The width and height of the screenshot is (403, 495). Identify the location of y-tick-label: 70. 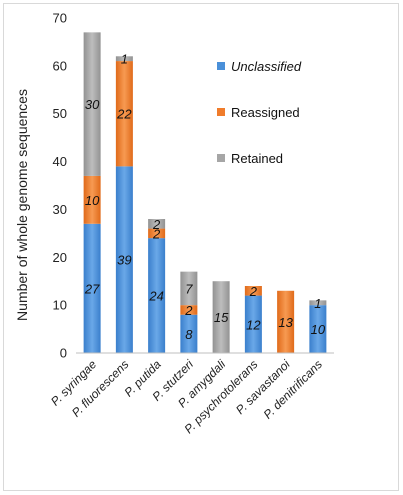
(60, 18).